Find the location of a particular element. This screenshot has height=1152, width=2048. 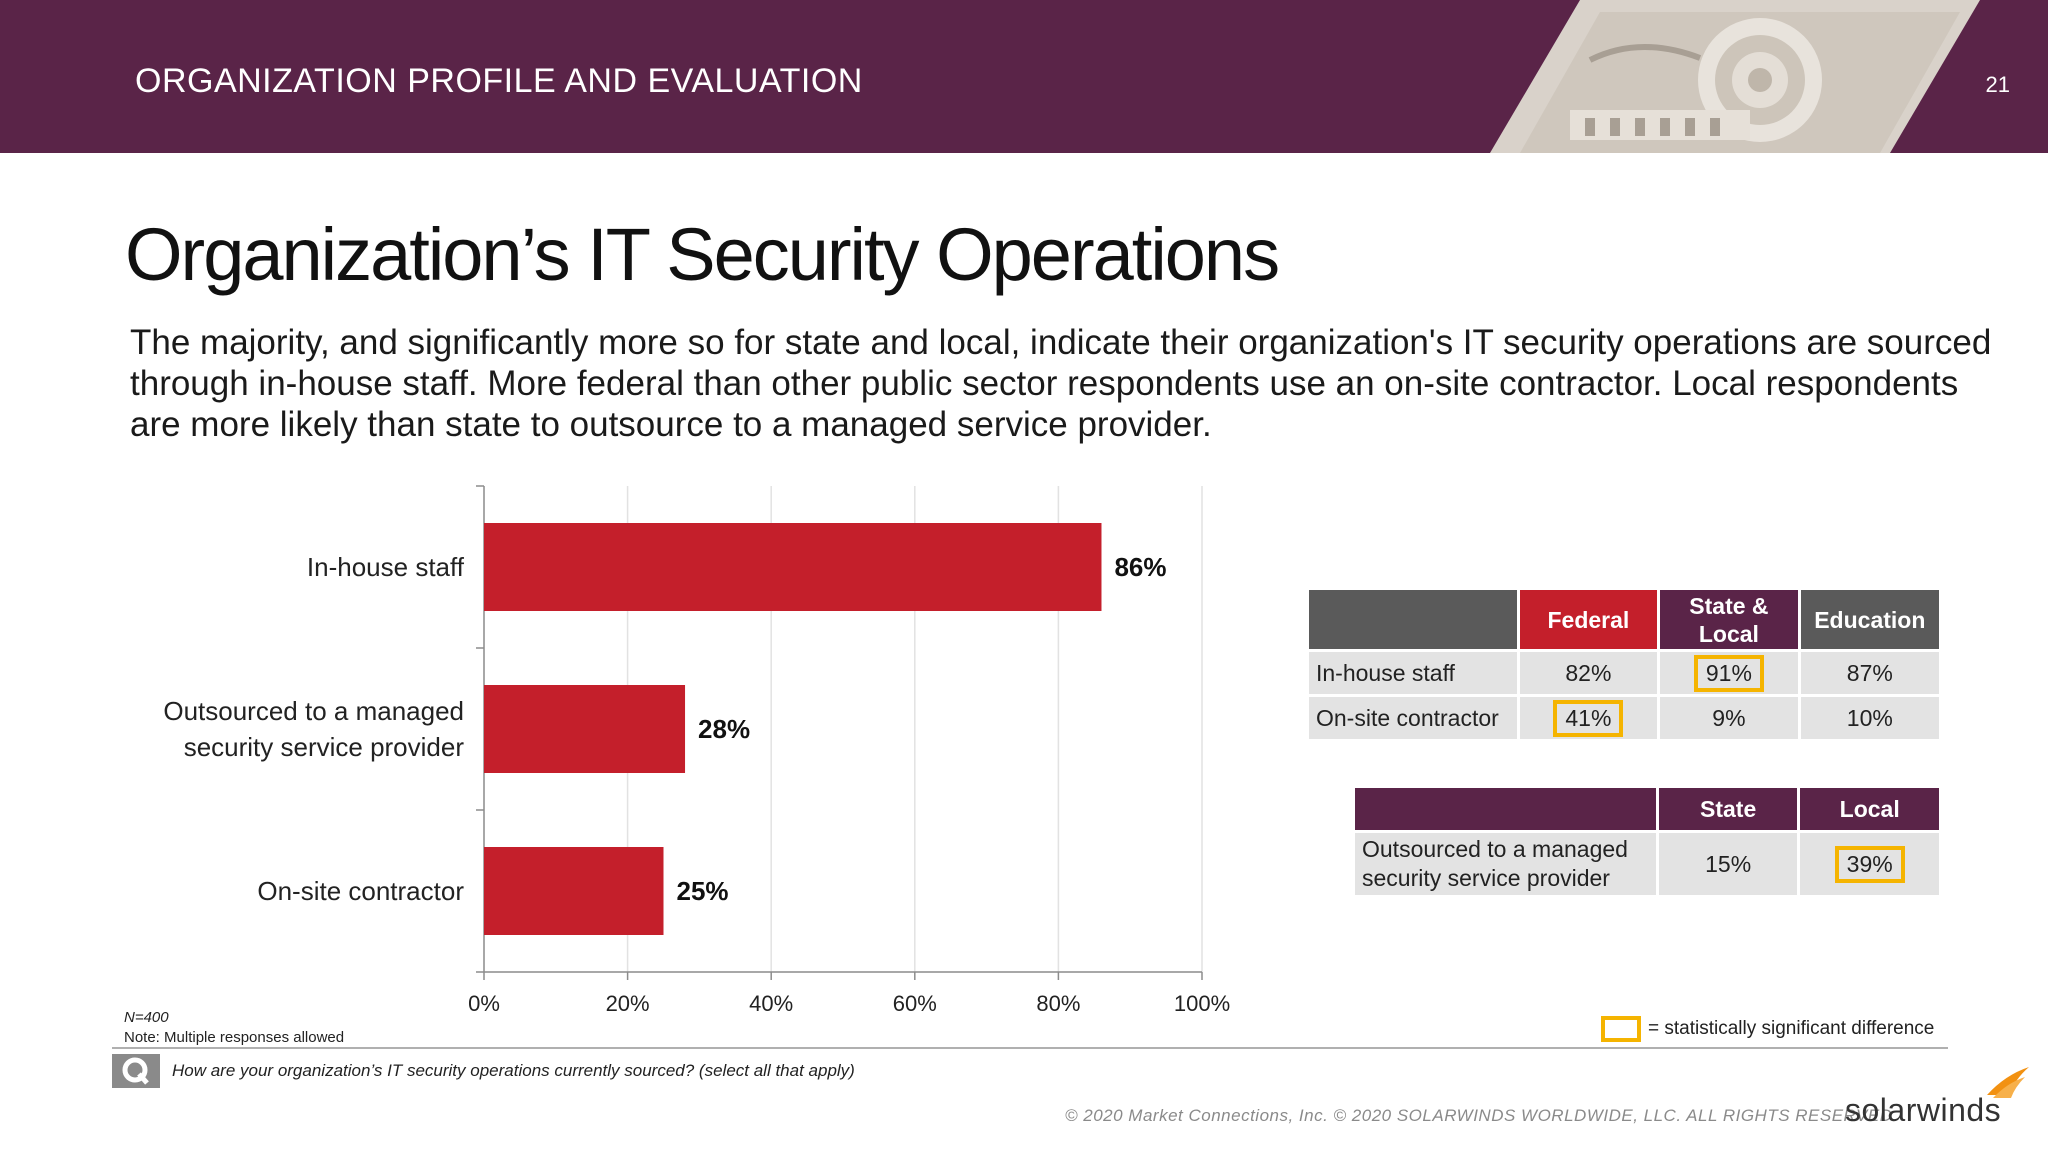

cell-value: 91% is located at coordinates (1728, 673).